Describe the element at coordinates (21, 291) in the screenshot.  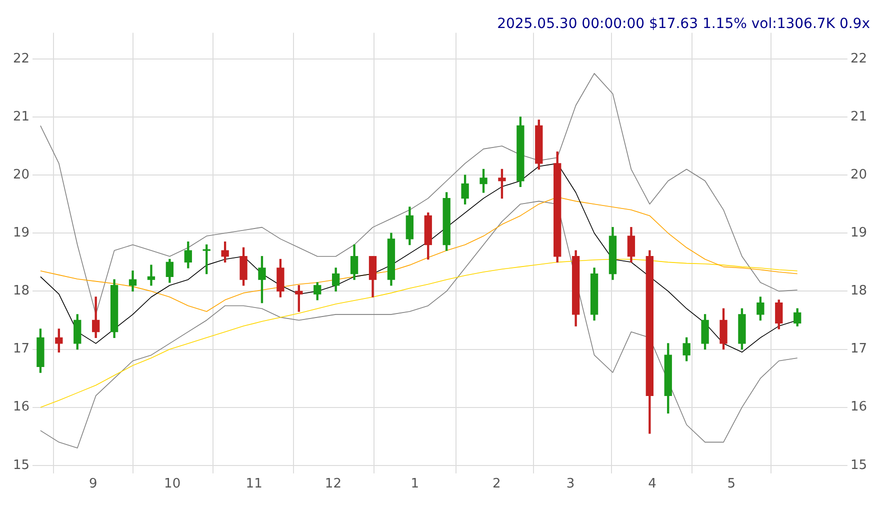
I see `y-tick-label: 18` at that location.